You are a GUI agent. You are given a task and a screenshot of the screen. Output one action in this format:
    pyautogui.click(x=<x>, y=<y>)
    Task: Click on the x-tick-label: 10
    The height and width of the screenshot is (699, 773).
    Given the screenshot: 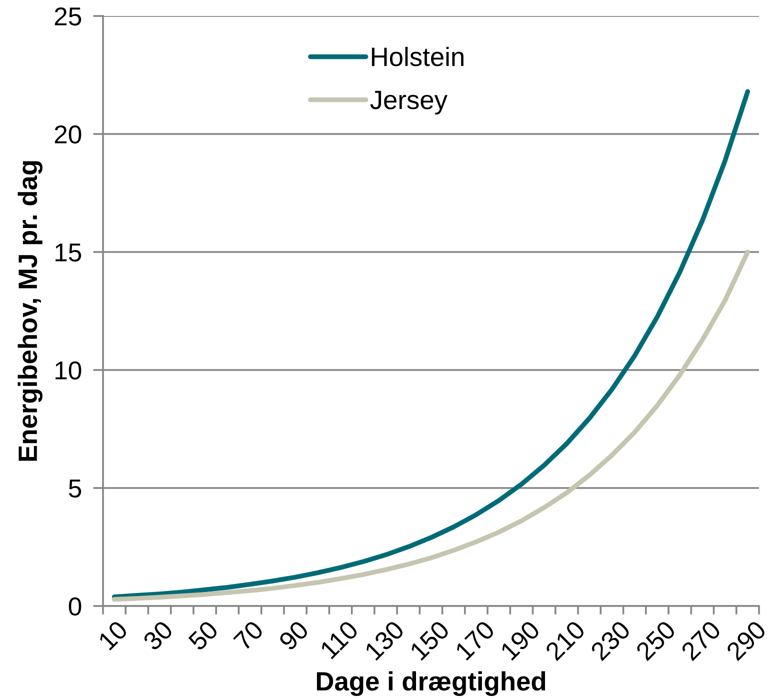 What is the action you would take?
    pyautogui.click(x=113, y=635)
    